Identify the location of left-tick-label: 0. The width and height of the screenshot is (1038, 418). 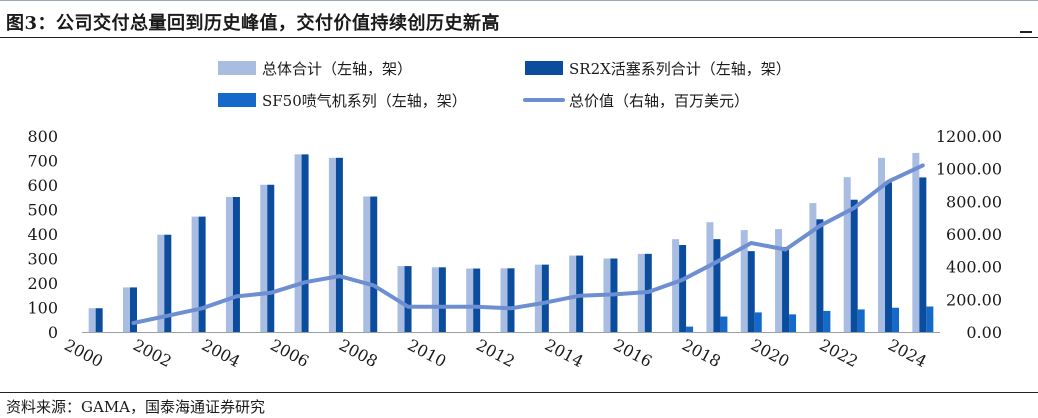
(53, 332).